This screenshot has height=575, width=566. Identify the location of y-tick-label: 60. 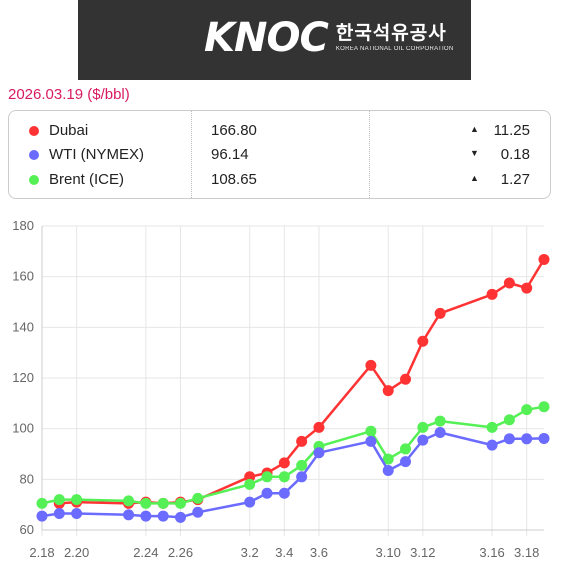
(27, 529).